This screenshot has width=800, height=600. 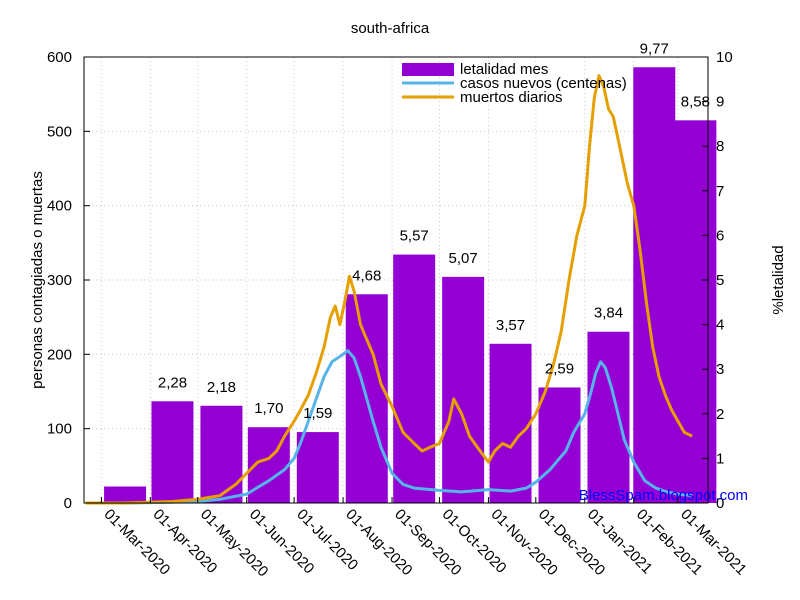 What do you see at coordinates (221, 387) in the screenshot?
I see `bar-value-label: 2,18` at bounding box center [221, 387].